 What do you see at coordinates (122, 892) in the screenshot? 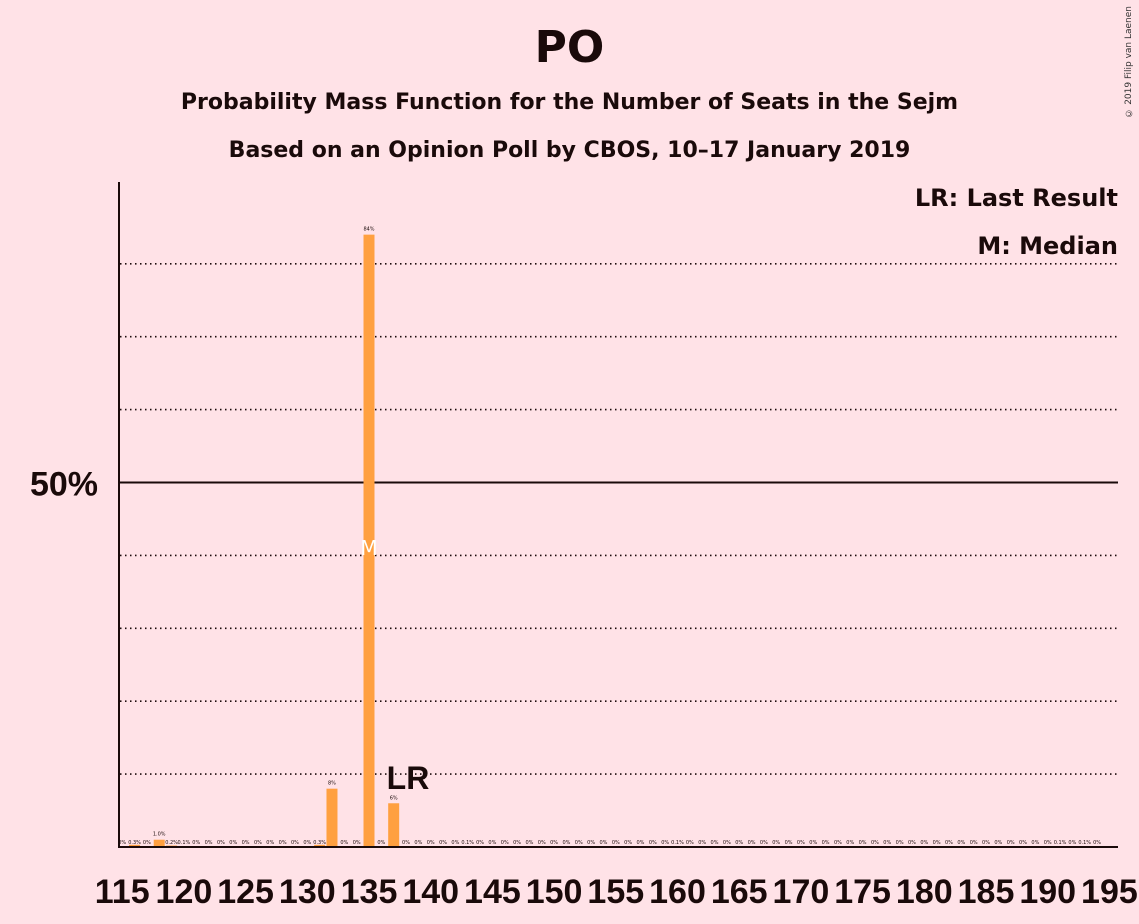
I see `x-tick-label: 115` at bounding box center [122, 892].